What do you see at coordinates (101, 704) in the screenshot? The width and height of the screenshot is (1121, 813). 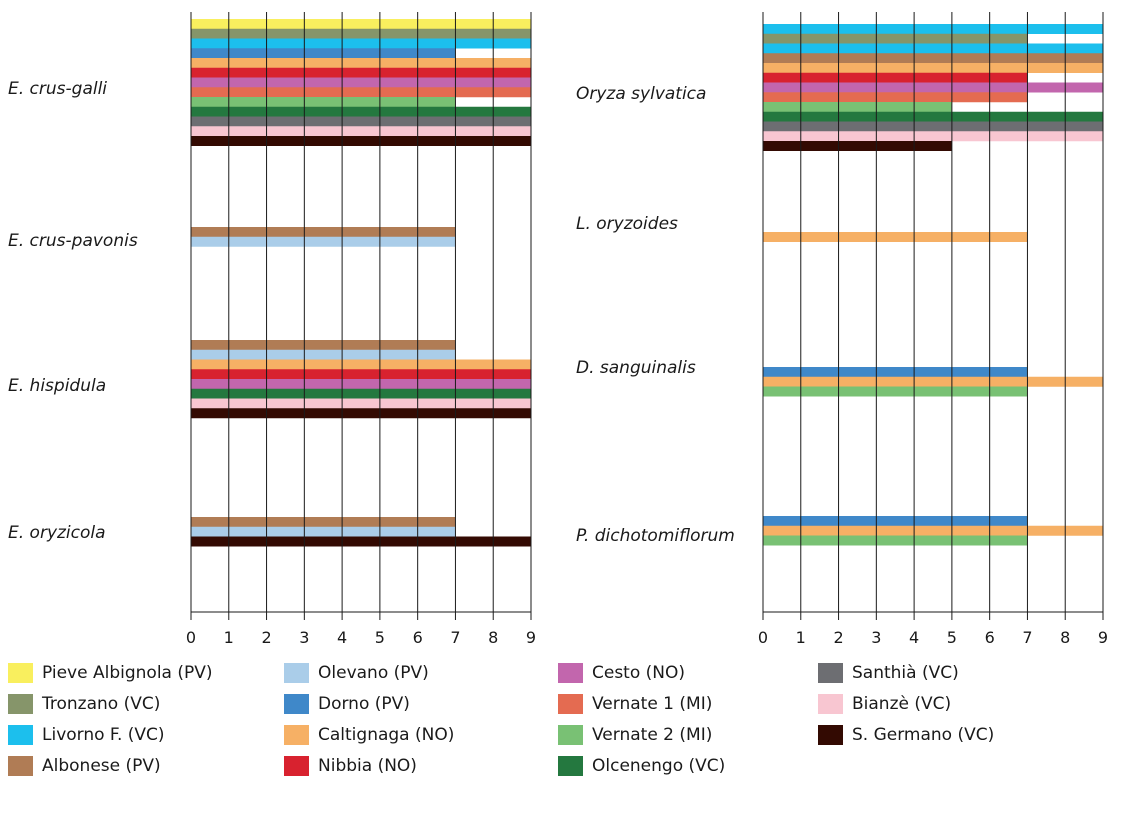 I see `legend-label: Tronzano (VC)` at bounding box center [101, 704].